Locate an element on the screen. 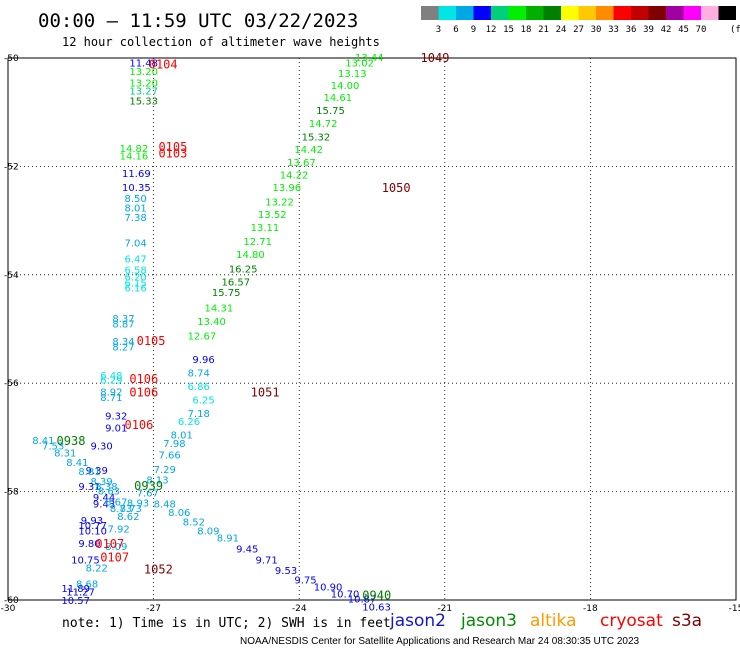  scale-tick-label: 21 is located at coordinates (543, 30).